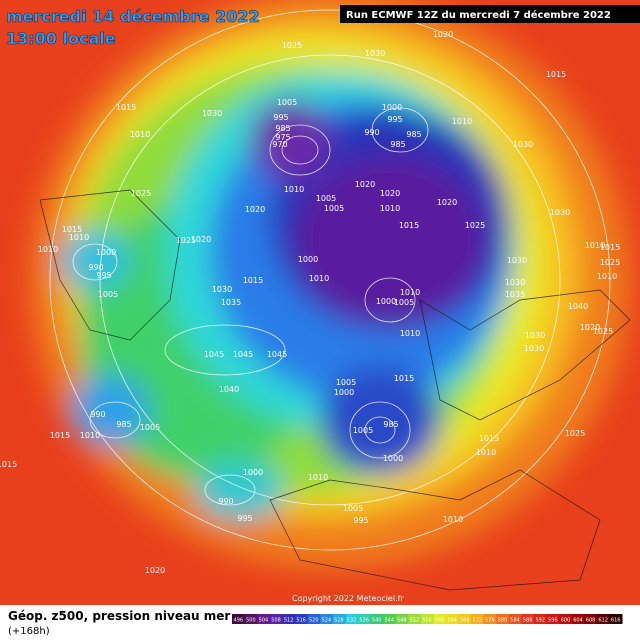 This screenshot has width=640, height=640. I want to click on scale-label: 532, so click(352, 621).